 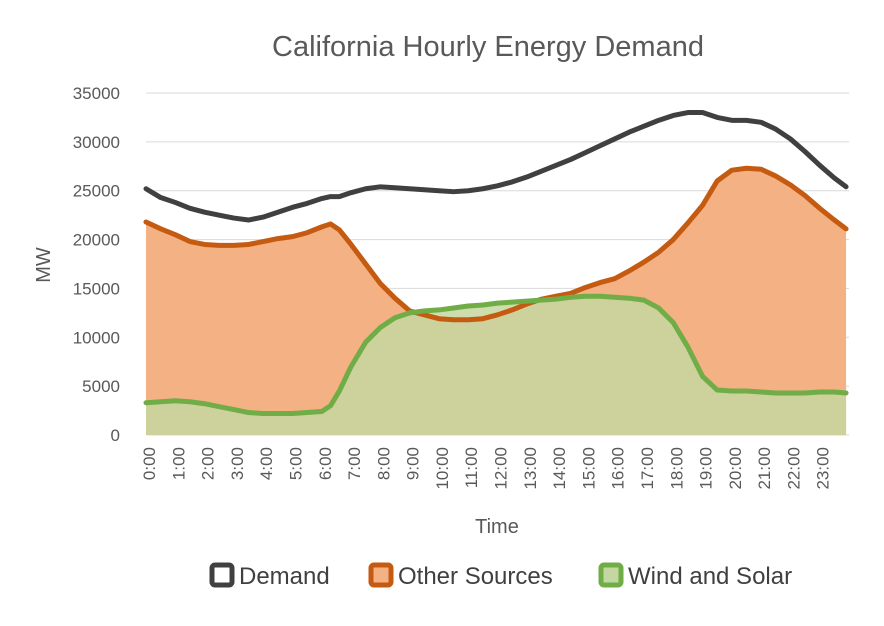 I want to click on x-tick-label: 21:00, so click(x=764, y=468).